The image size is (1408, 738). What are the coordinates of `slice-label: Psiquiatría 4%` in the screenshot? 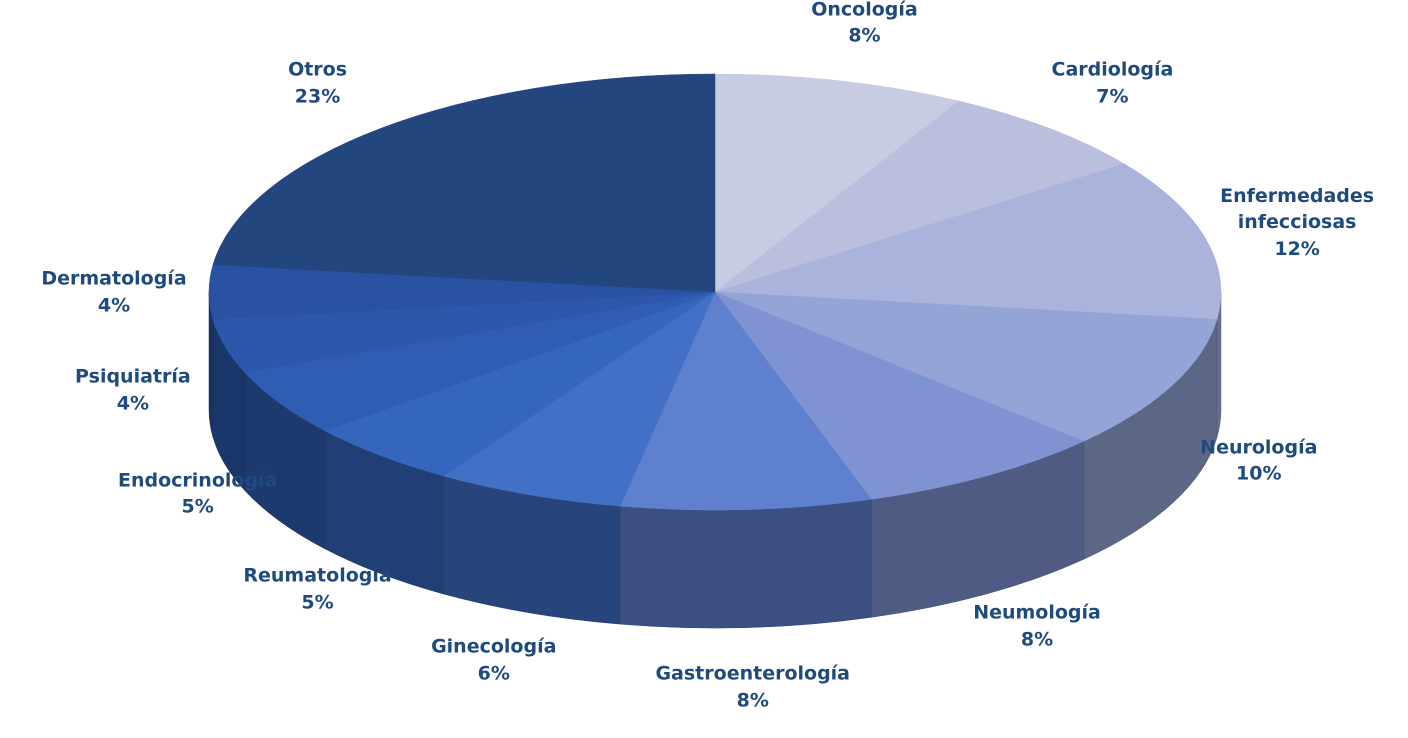 It's located at (133, 390).